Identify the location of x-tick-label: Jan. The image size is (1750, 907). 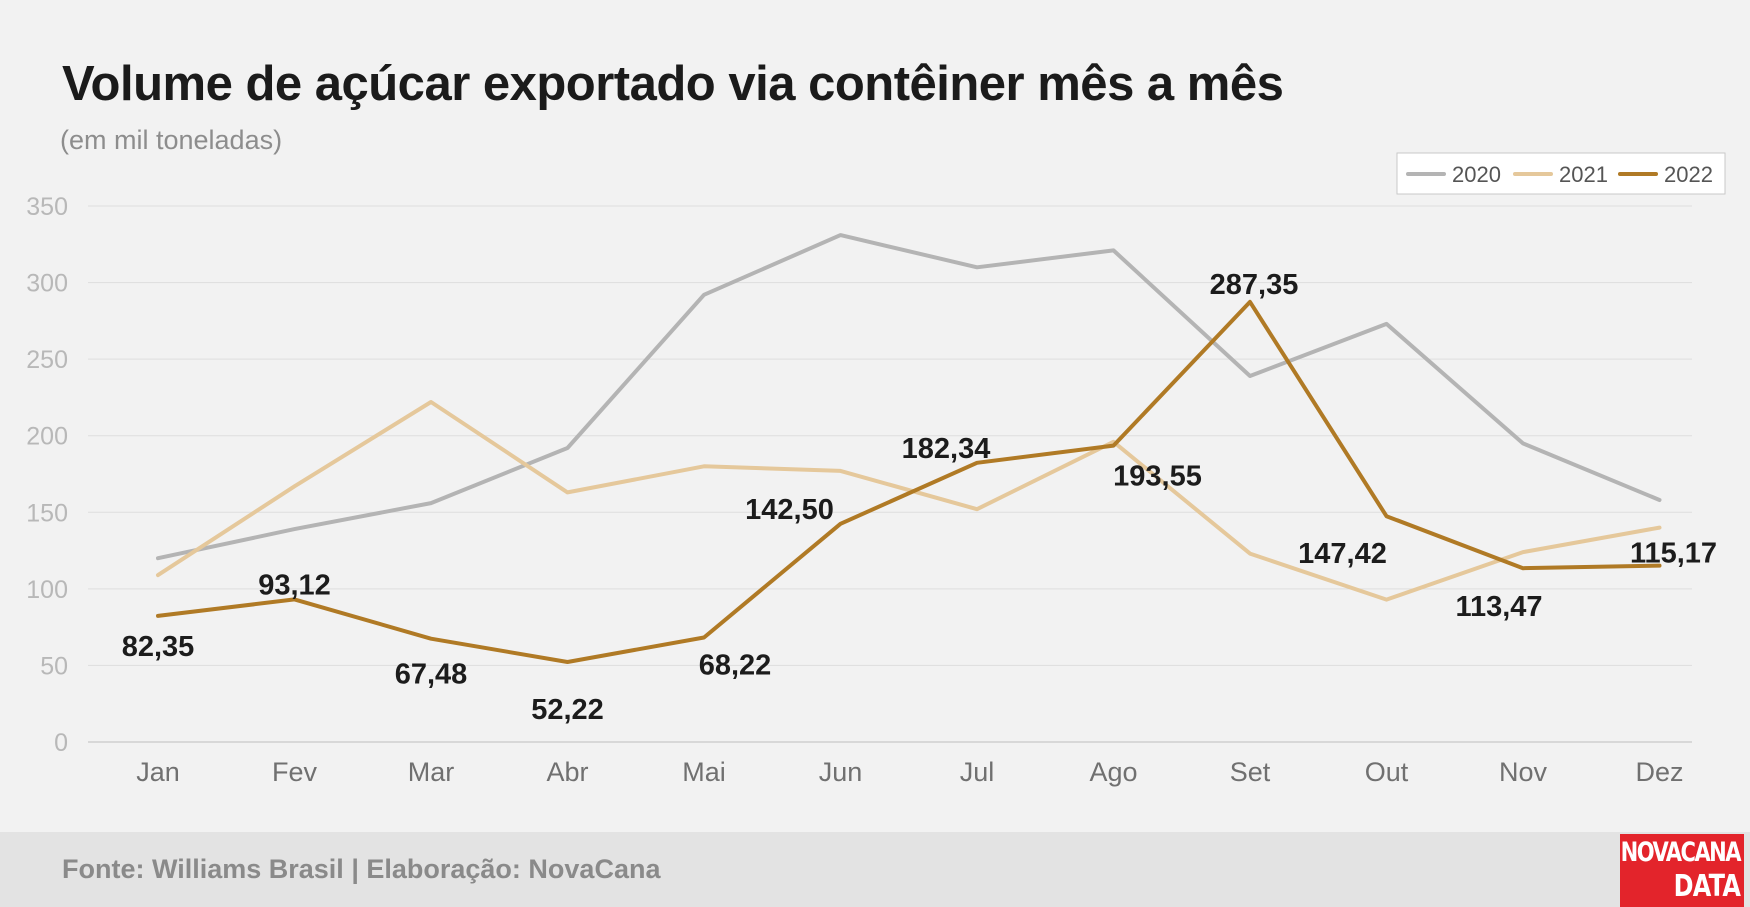
(158, 772).